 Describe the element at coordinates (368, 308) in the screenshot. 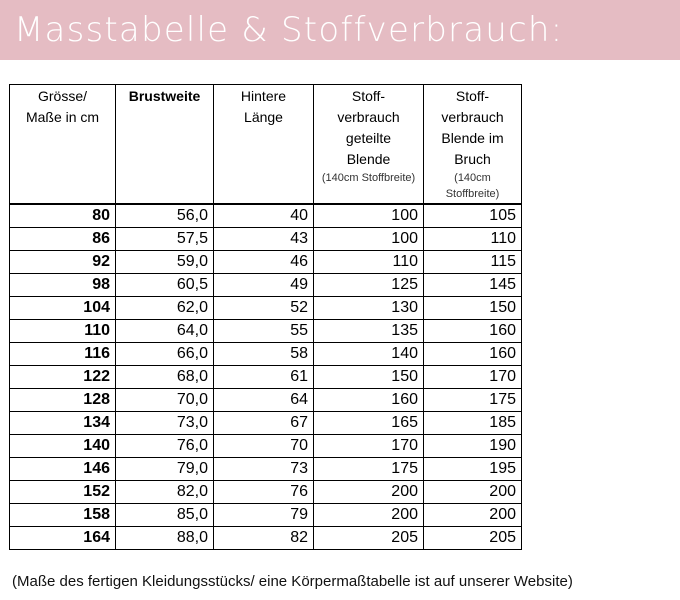

I see `fabric-split-cell: 130` at that location.